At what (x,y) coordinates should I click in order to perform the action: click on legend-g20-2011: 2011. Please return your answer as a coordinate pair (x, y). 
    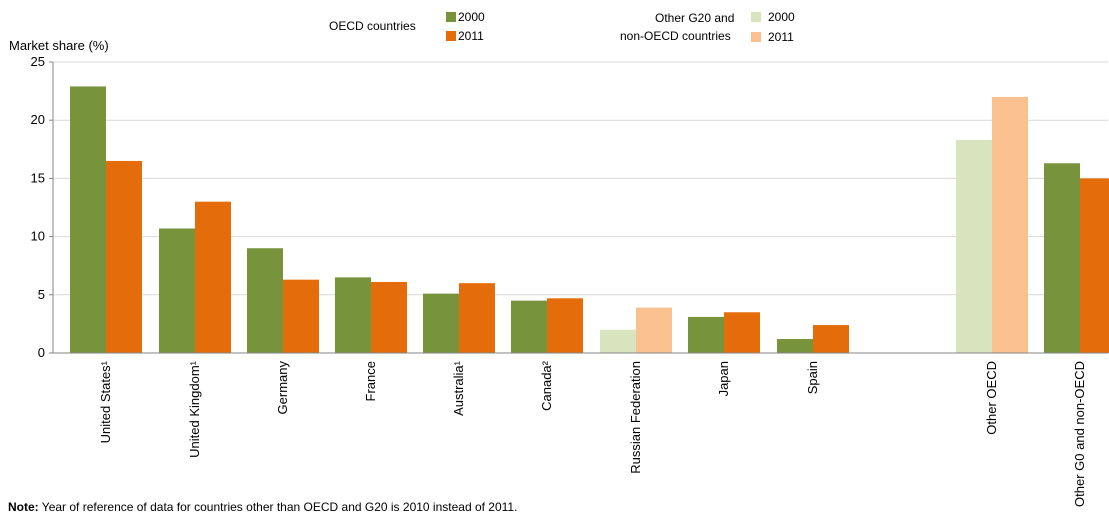
    Looking at the image, I should click on (781, 37).